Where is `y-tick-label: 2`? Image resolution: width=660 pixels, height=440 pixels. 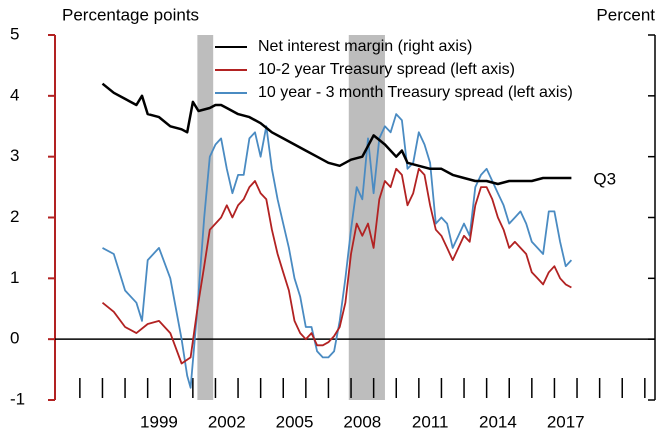
y-tick-label: 2 is located at coordinates (14, 216).